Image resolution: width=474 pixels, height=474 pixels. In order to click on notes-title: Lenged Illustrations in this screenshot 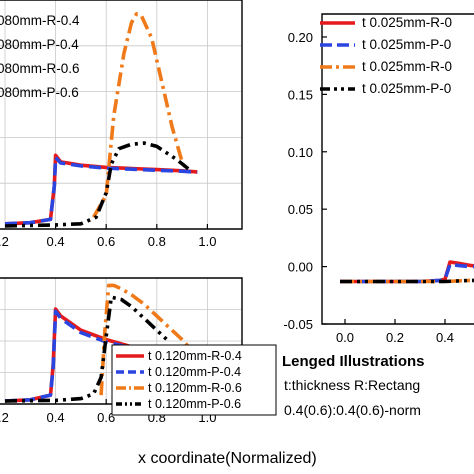, I will do `click(353, 361)`.